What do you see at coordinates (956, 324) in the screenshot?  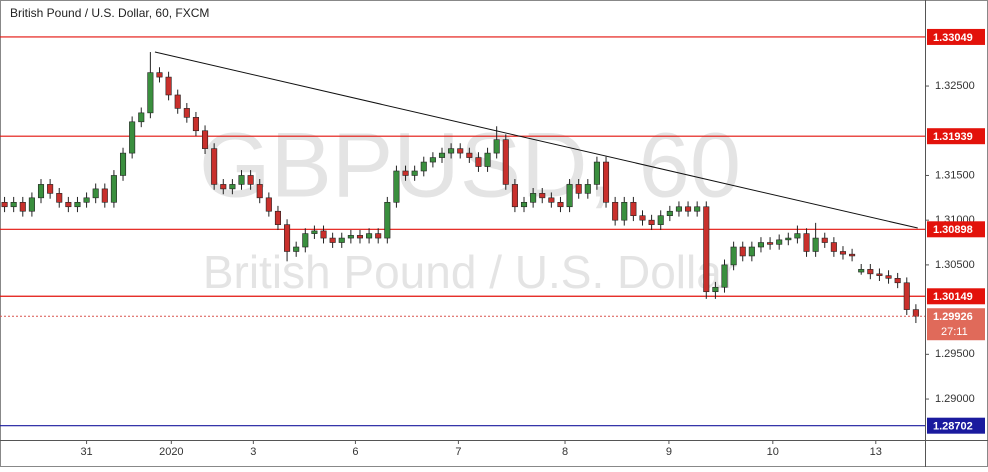 I see `last-price-box` at bounding box center [956, 324].